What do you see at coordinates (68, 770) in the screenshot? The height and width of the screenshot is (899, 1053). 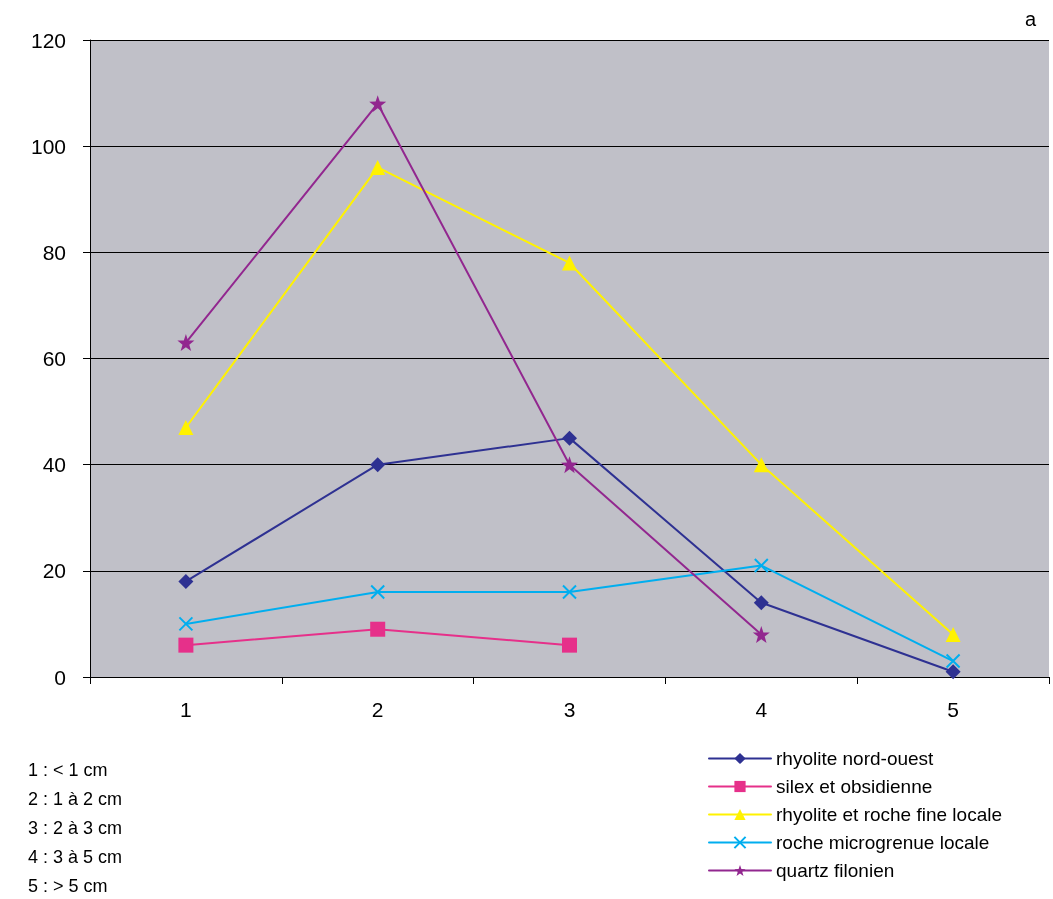 I see `text: 1 : < 1 cm` at bounding box center [68, 770].